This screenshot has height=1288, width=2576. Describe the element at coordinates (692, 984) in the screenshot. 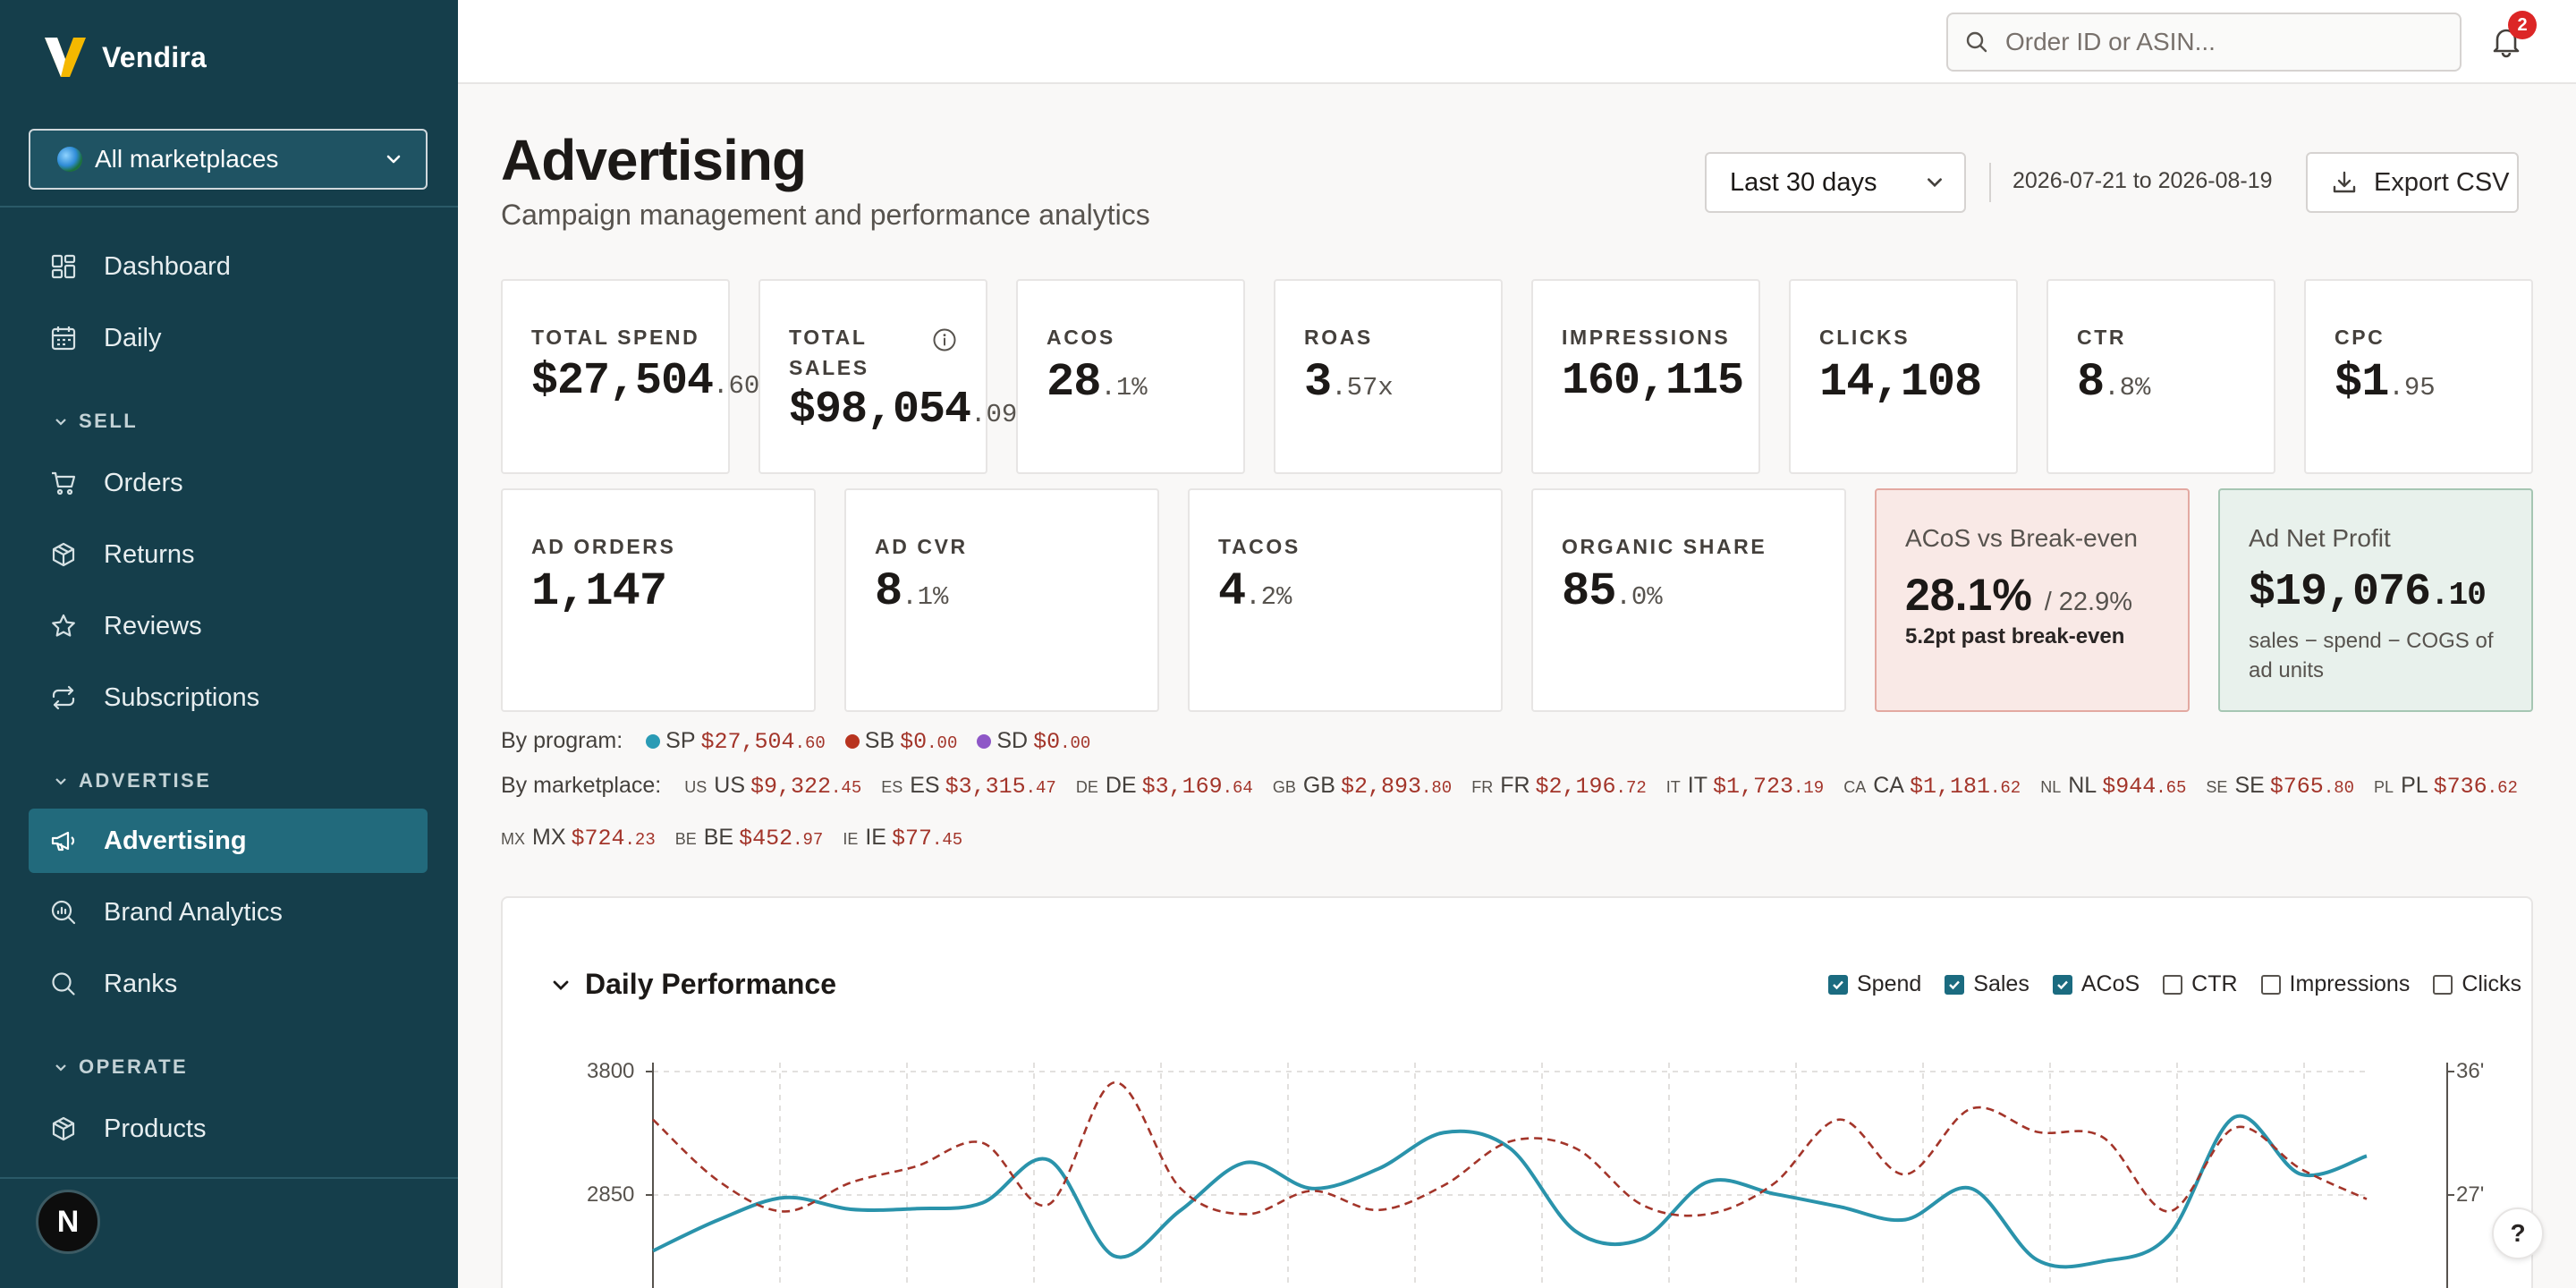

I see `chart-title: Daily Performance` at that location.